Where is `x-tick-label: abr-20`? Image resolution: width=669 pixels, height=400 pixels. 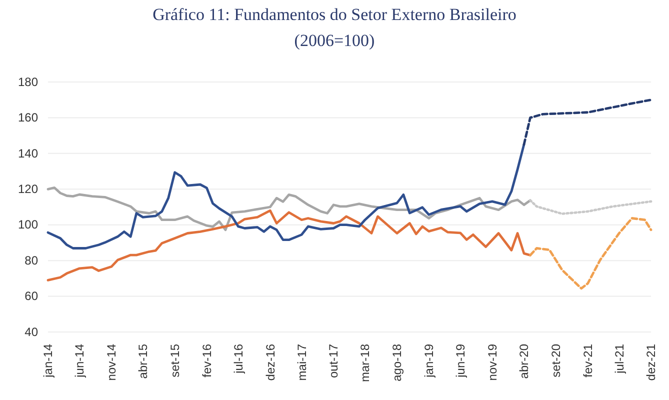
x-tick-label: abr-20 is located at coordinates (524, 361).